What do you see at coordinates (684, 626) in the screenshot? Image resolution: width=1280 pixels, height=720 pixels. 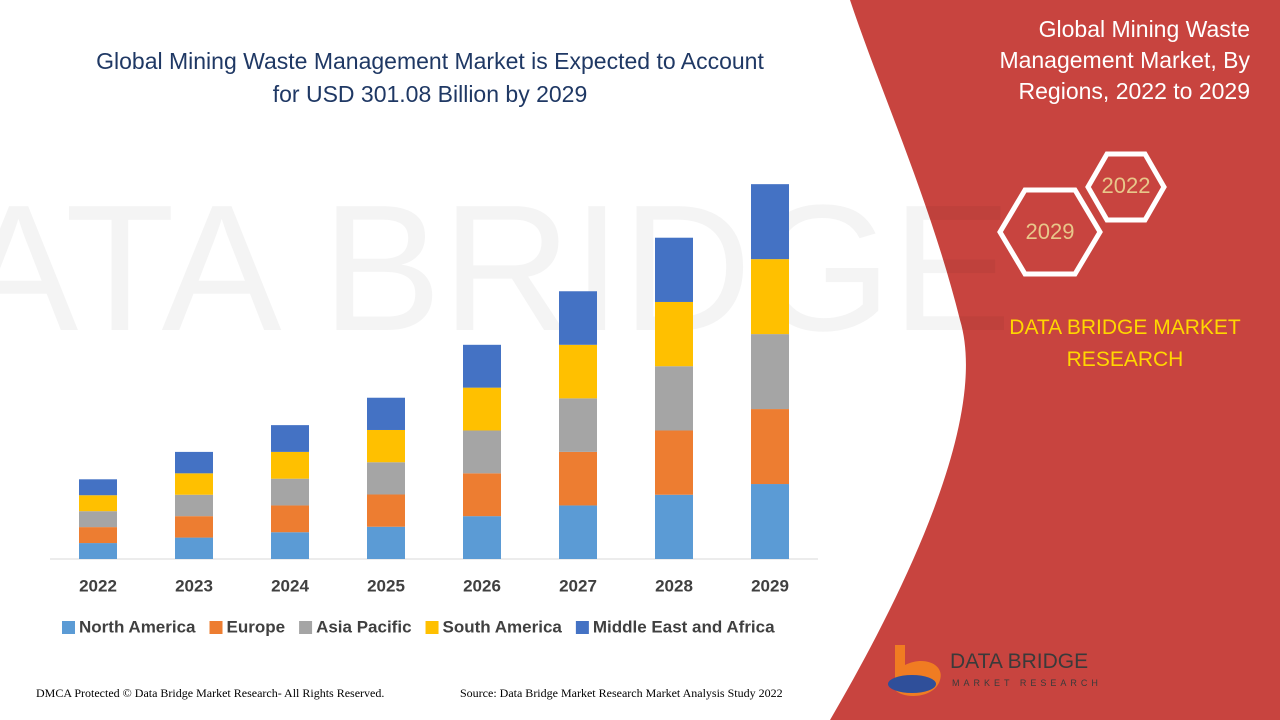 I see `legend-label: Middle East and Africa` at bounding box center [684, 626].